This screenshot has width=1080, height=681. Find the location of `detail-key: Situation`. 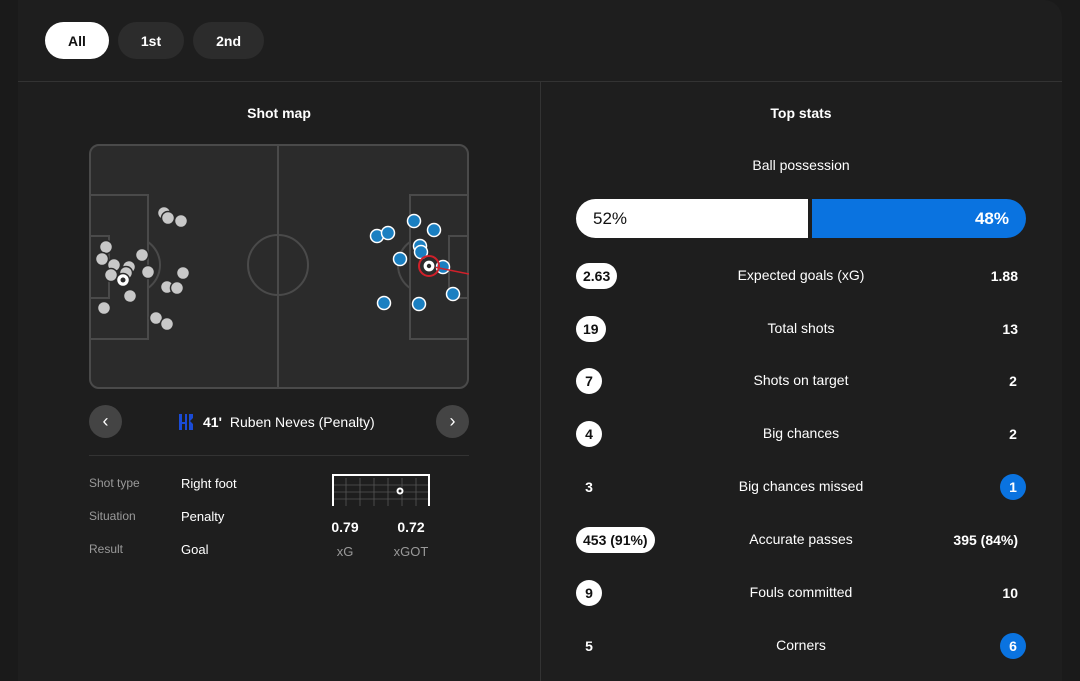

detail-key: Situation is located at coordinates (112, 516).